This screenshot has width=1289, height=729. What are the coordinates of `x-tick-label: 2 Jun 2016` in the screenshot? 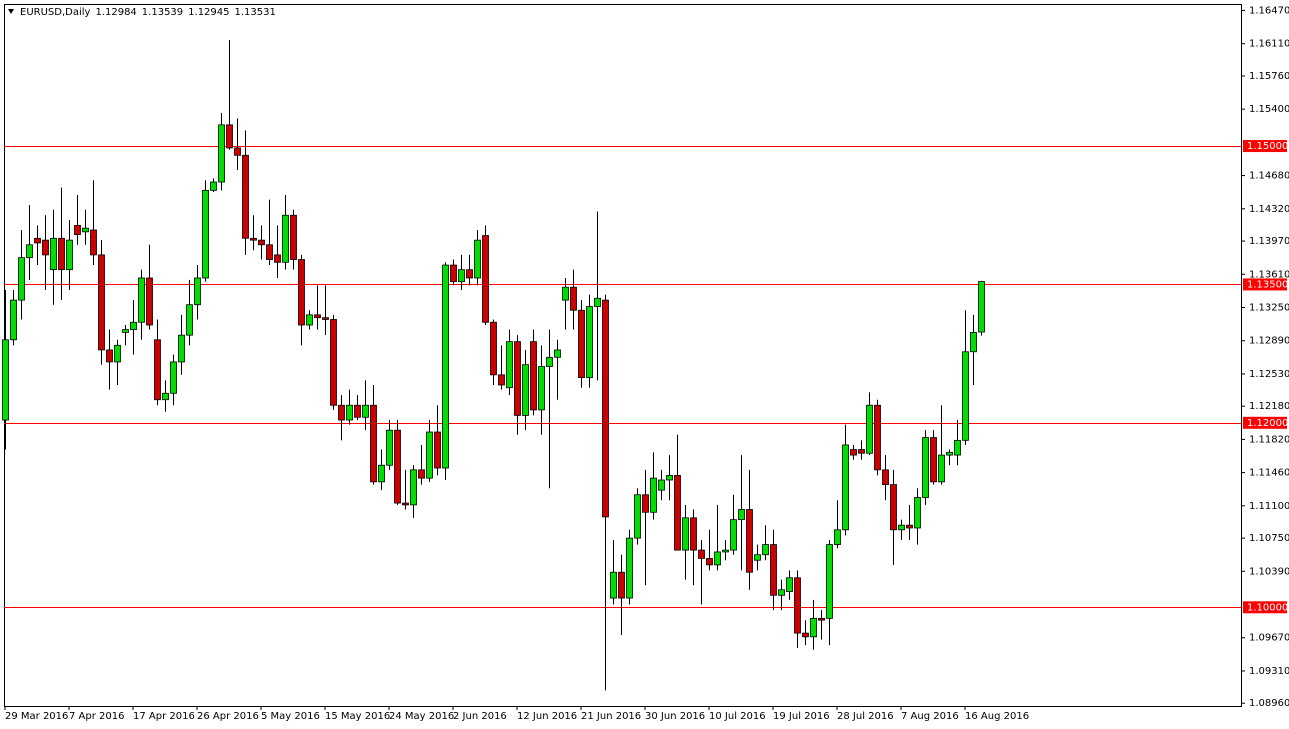 It's located at (480, 716).